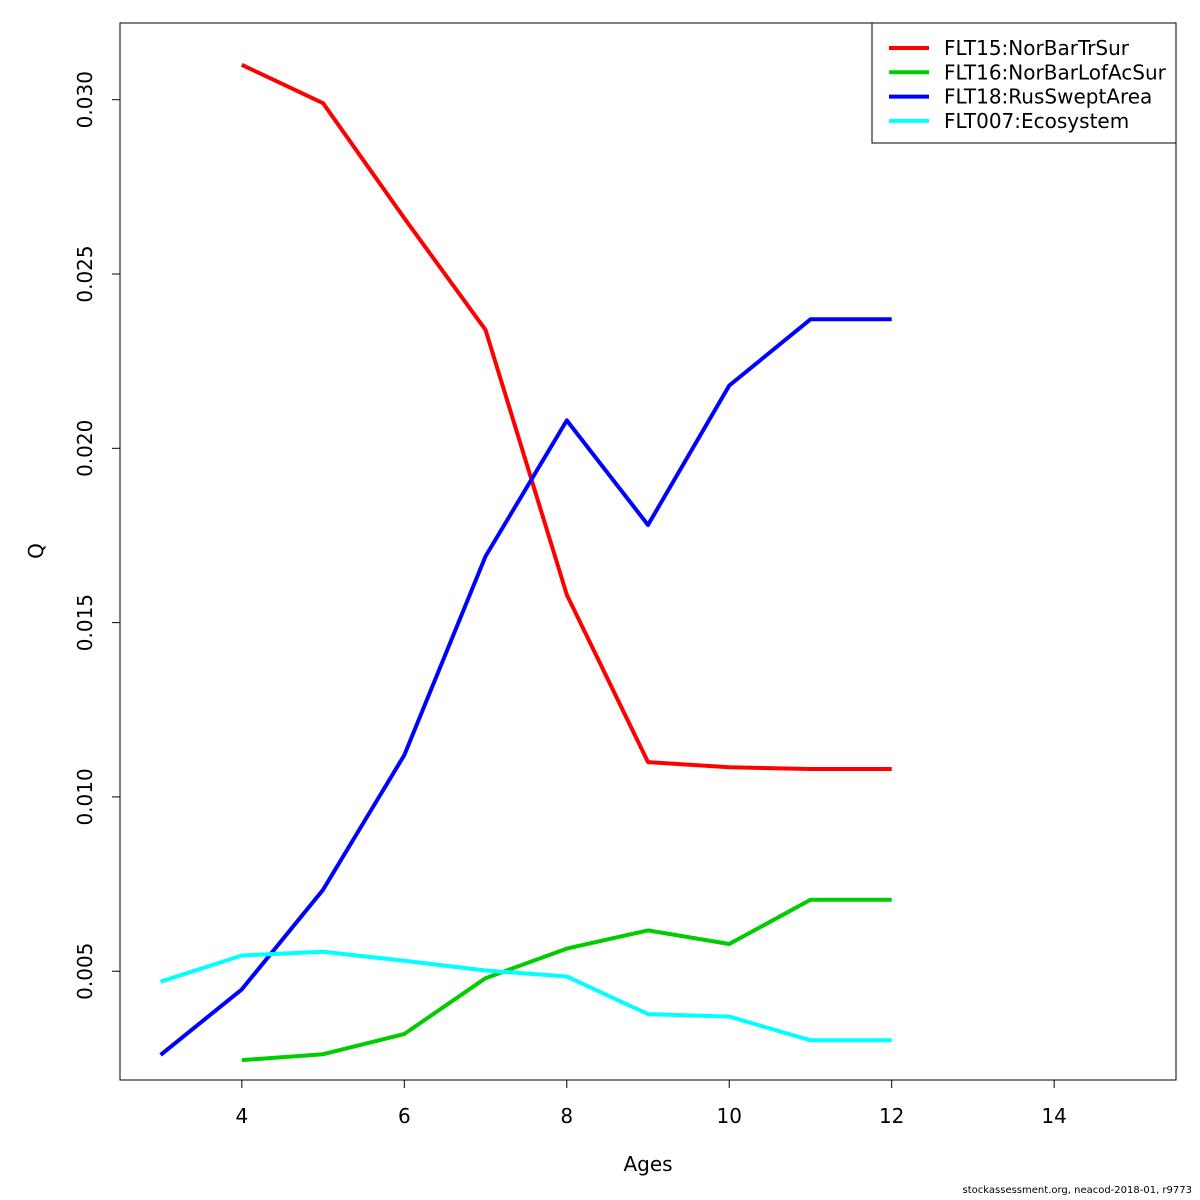 This screenshot has height=1200, width=1200. I want to click on x-tick-label: 6, so click(404, 1116).